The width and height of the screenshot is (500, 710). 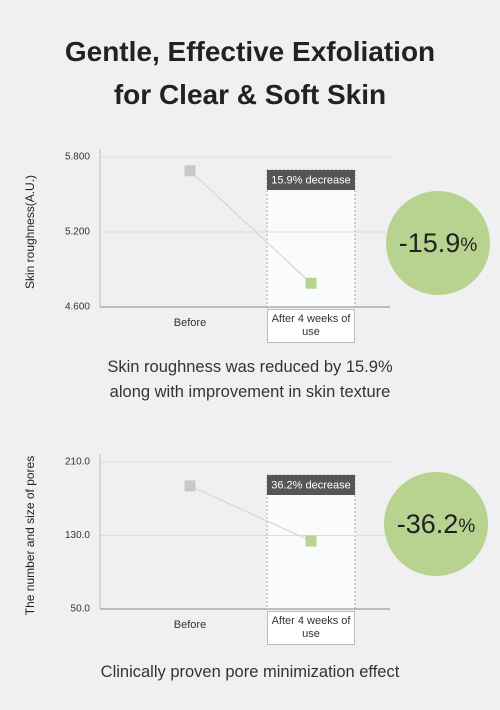 I want to click on badge: -36.2%, so click(x=436, y=524).